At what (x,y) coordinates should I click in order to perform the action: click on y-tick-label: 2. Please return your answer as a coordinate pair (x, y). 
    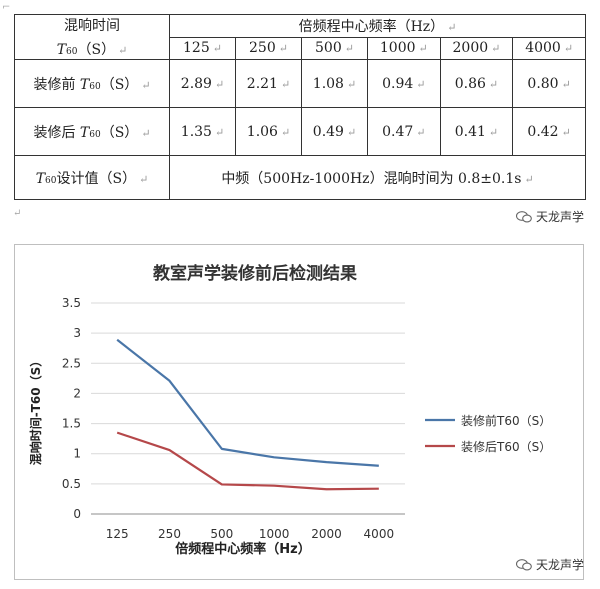
    Looking at the image, I should click on (77, 393).